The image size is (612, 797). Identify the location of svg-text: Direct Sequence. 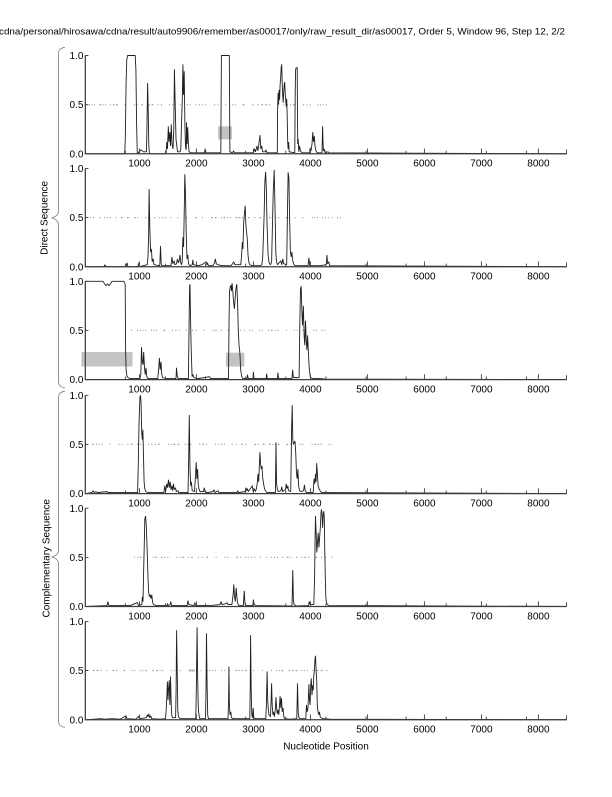
(45, 217).